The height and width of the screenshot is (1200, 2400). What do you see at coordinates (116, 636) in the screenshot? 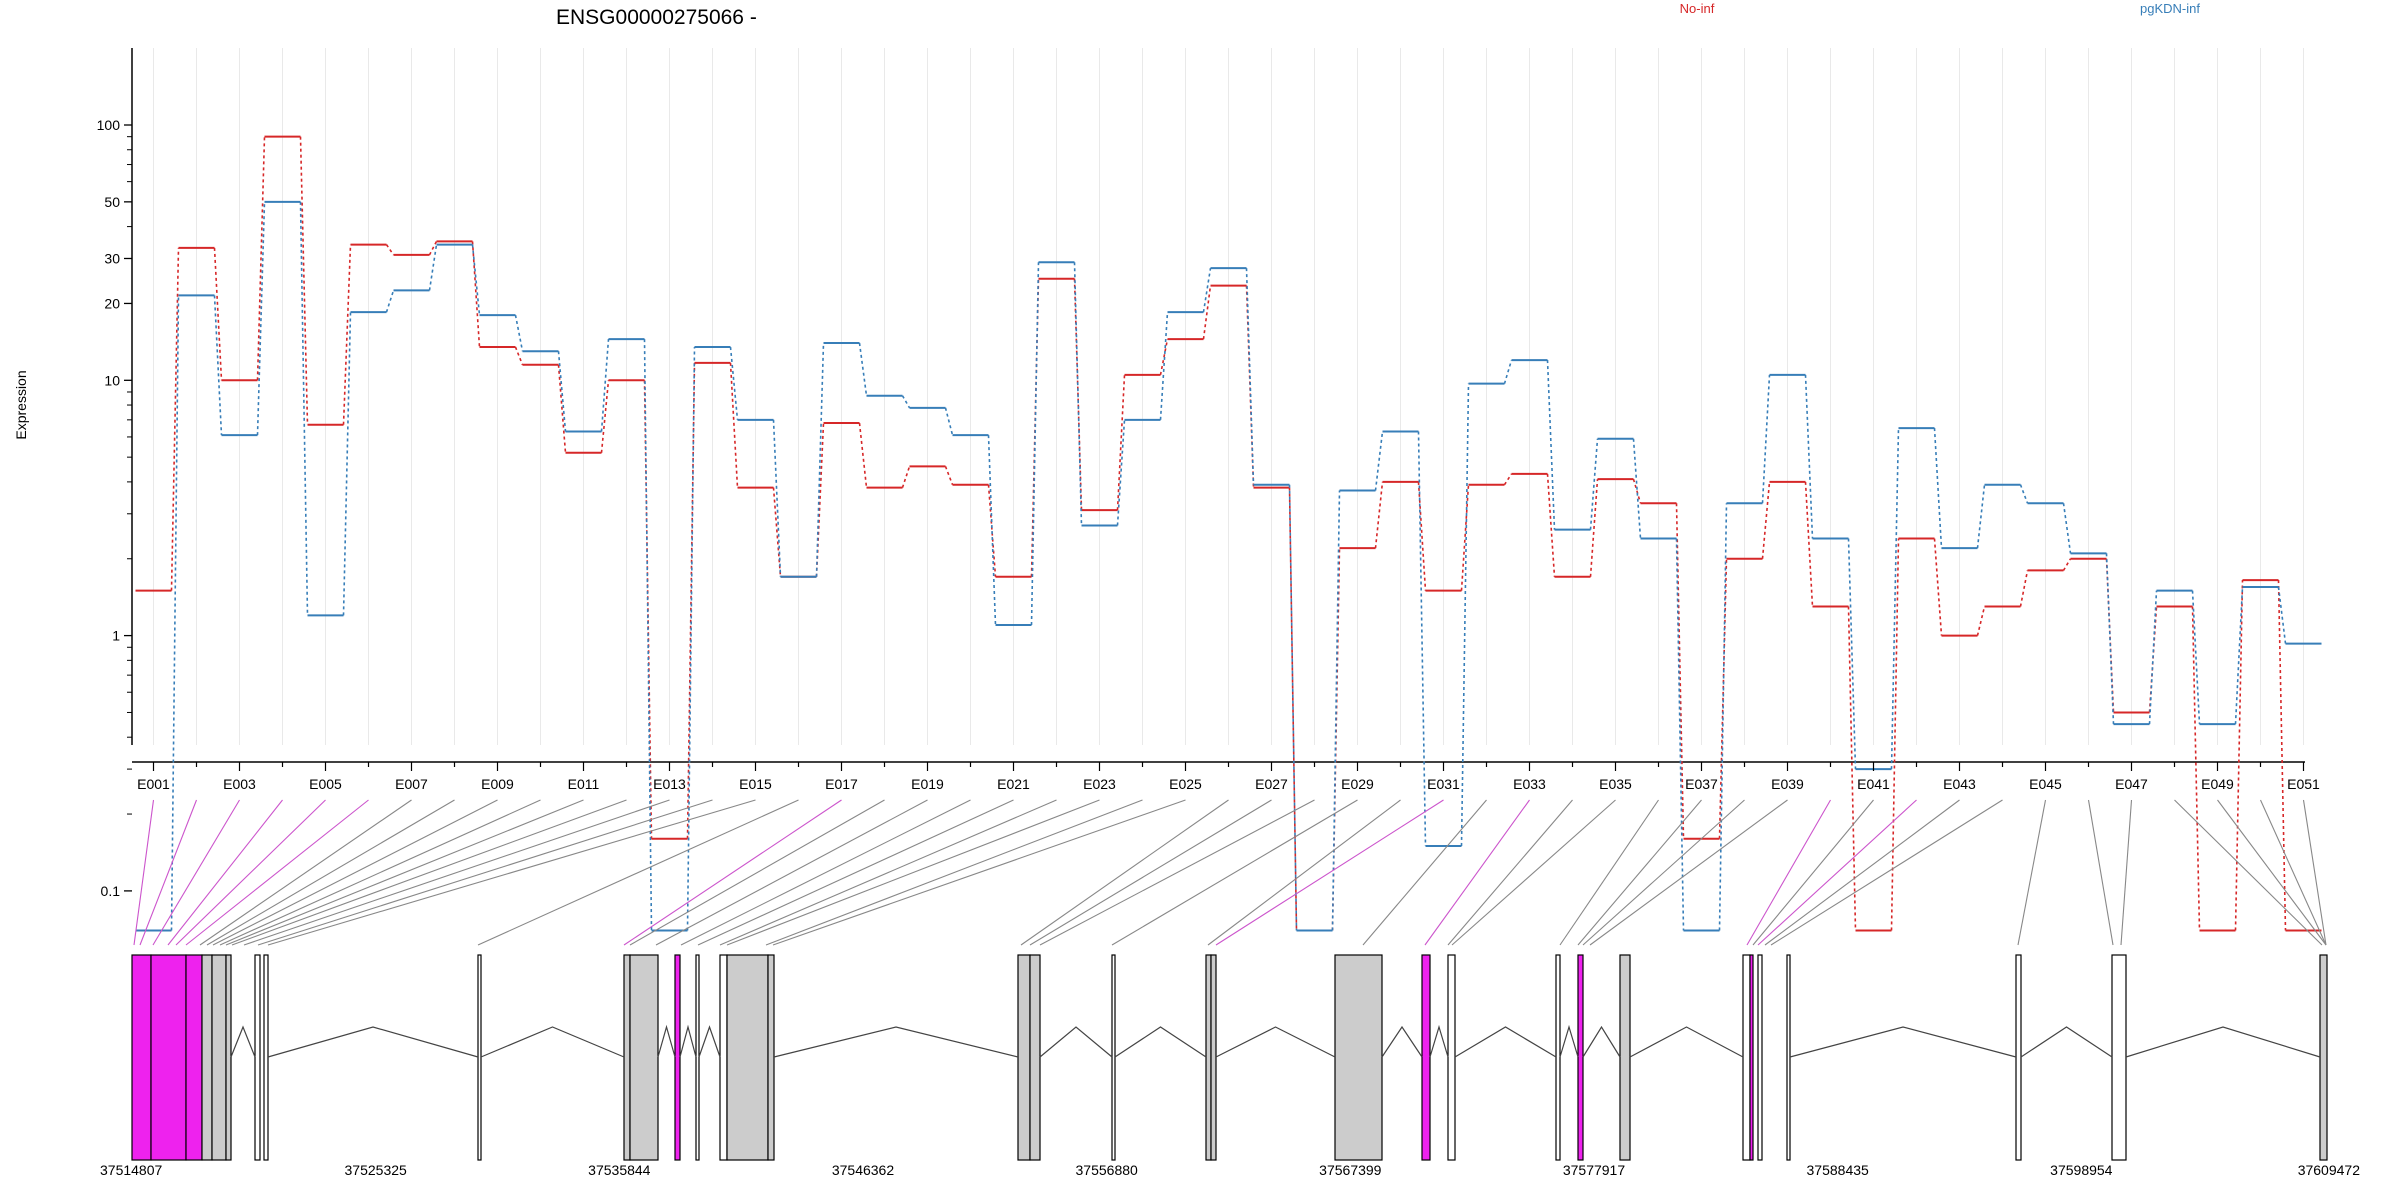
I see `y-tick-label: 1` at bounding box center [116, 636].